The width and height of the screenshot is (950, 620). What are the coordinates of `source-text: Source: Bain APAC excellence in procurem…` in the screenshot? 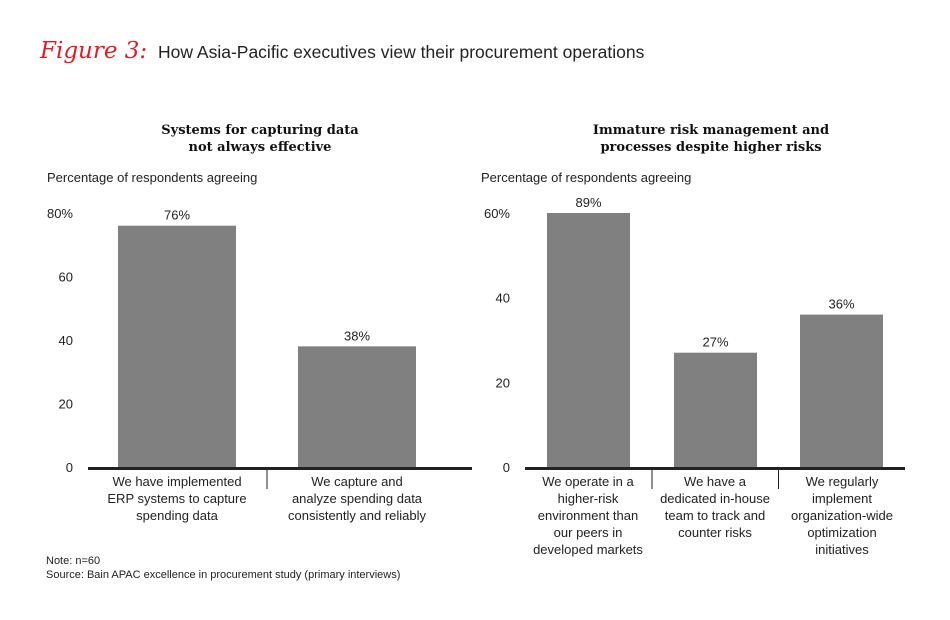 It's located at (223, 575).